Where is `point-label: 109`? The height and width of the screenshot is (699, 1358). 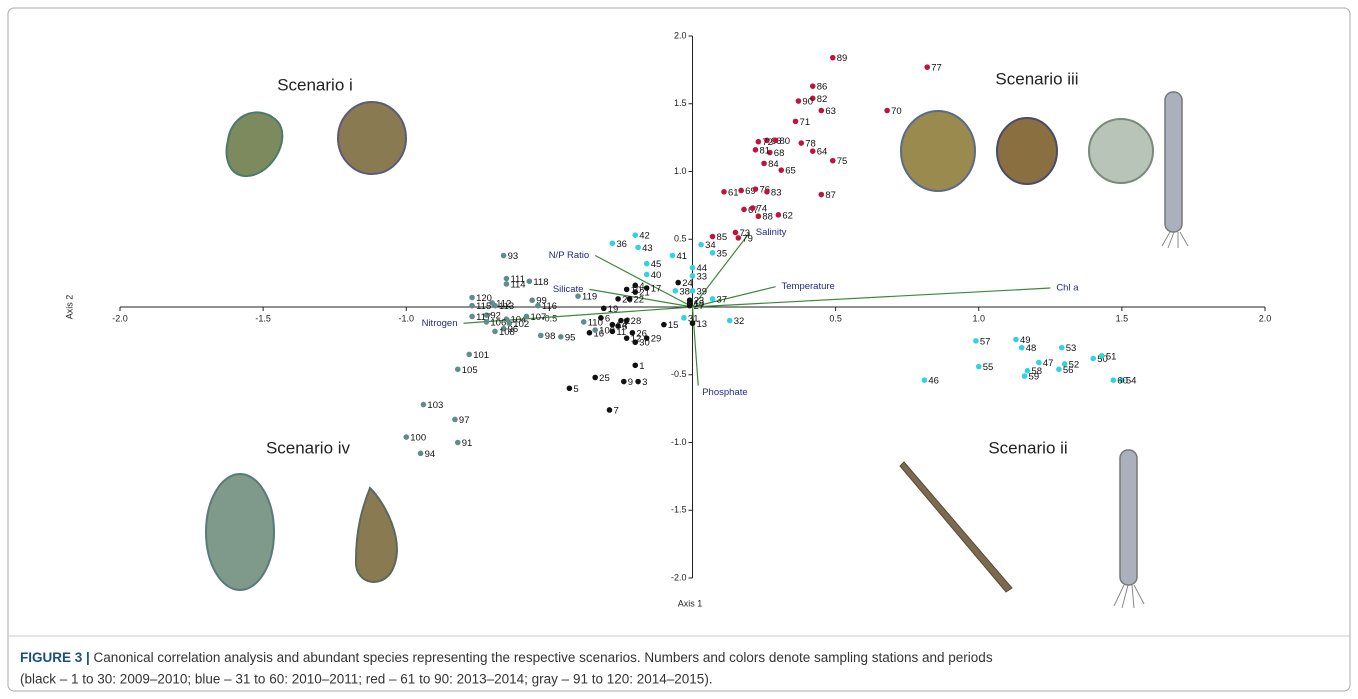 point-label: 109 is located at coordinates (607, 331).